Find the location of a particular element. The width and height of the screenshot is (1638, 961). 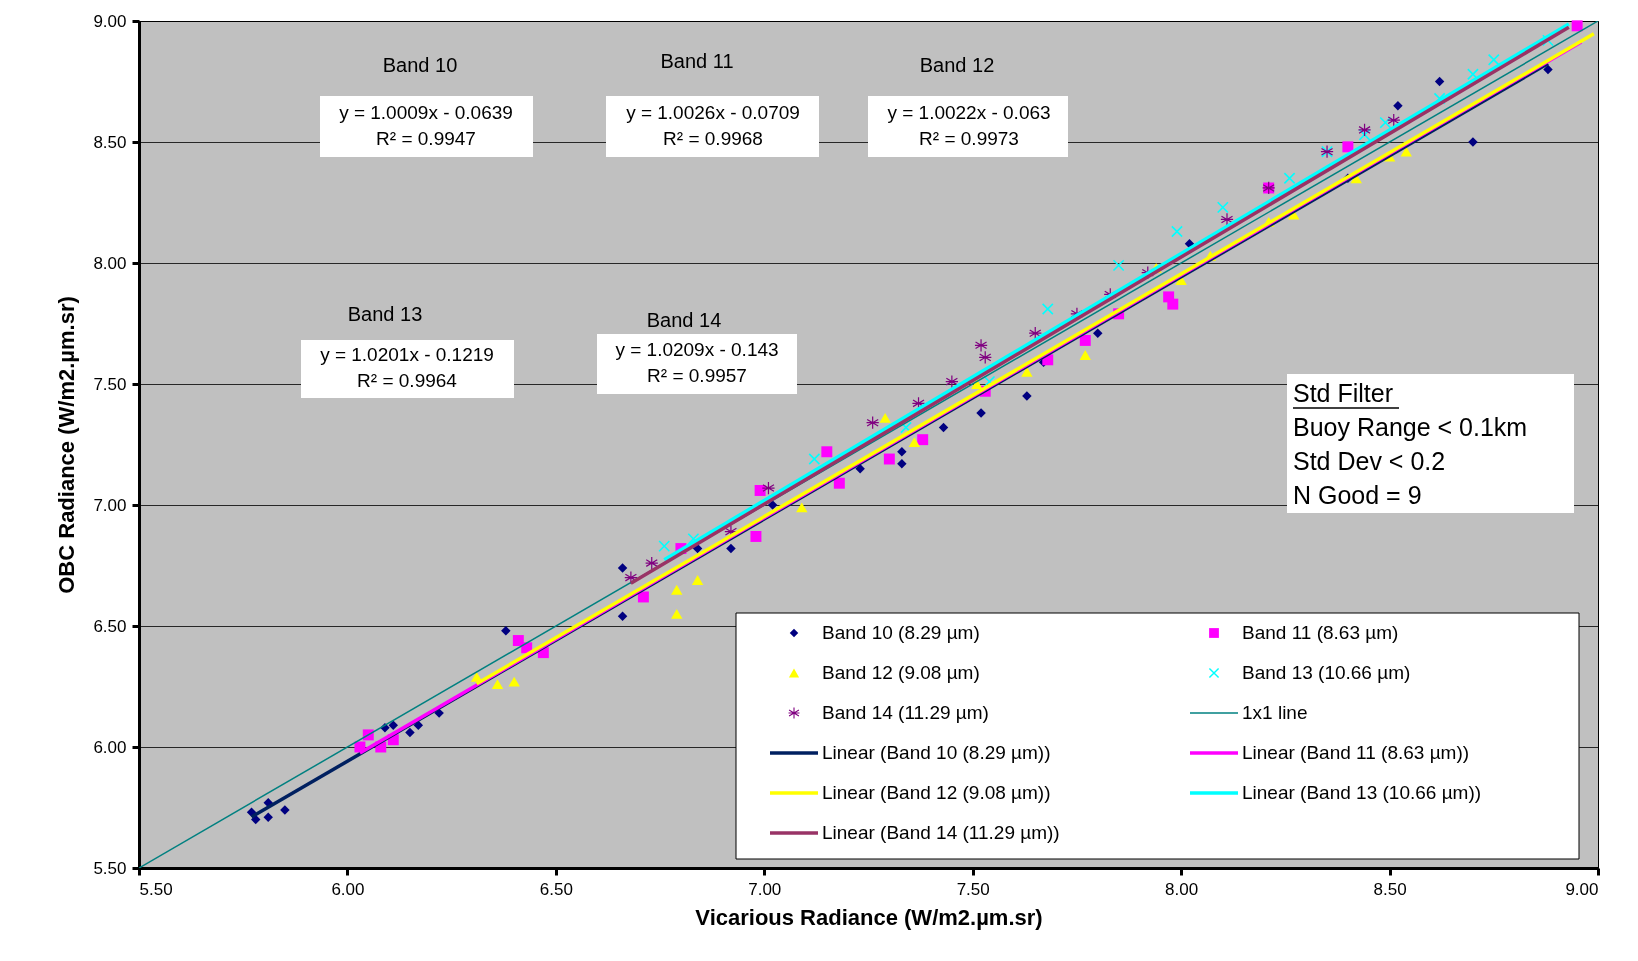

annotation: Band 12 is located at coordinates (957, 65).